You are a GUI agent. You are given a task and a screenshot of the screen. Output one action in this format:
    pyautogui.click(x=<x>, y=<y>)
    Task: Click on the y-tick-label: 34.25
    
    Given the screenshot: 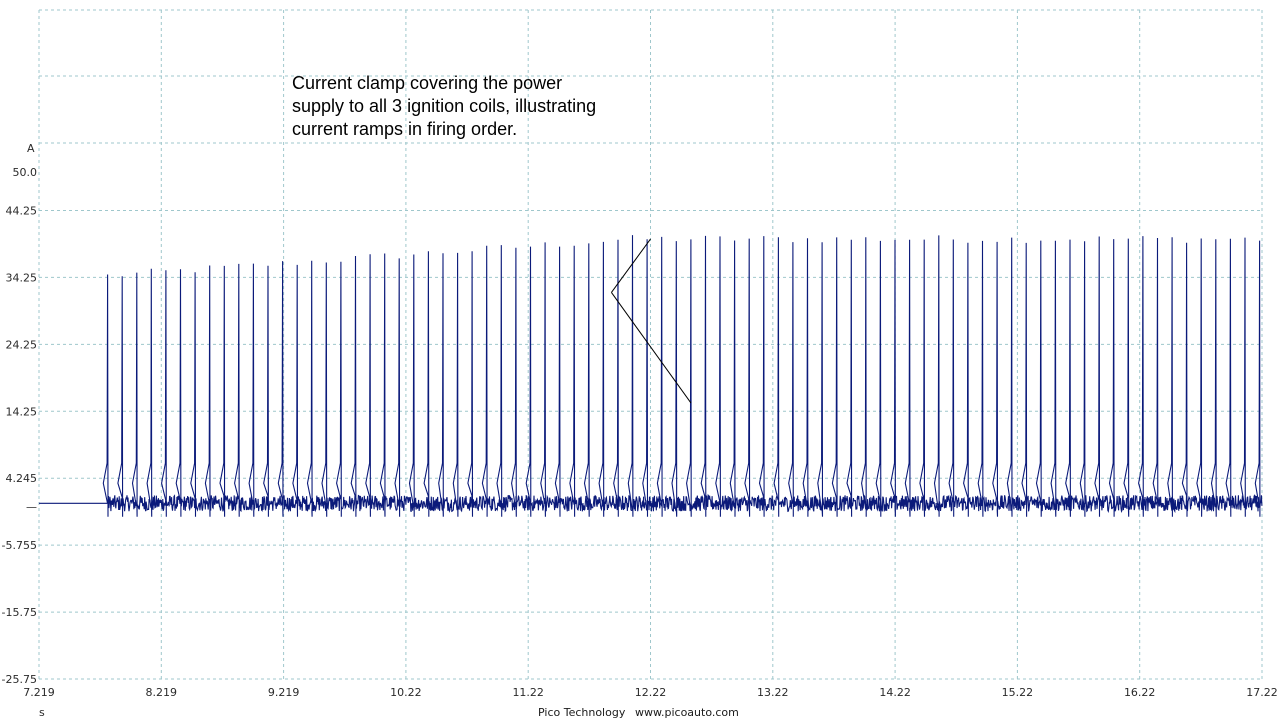 What is the action you would take?
    pyautogui.click(x=22, y=277)
    